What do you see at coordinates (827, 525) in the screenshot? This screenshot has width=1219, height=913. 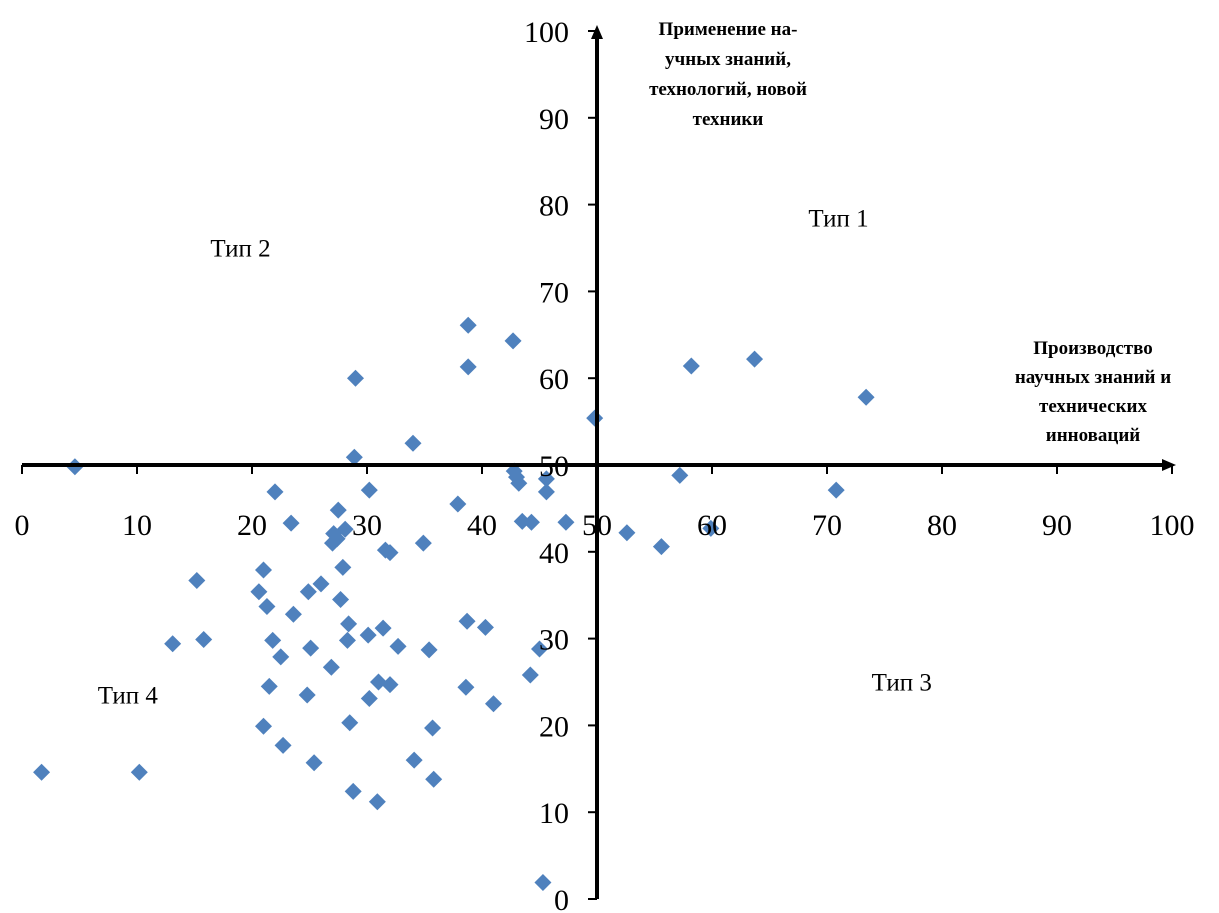 I see `x-tick-label: 70` at bounding box center [827, 525].